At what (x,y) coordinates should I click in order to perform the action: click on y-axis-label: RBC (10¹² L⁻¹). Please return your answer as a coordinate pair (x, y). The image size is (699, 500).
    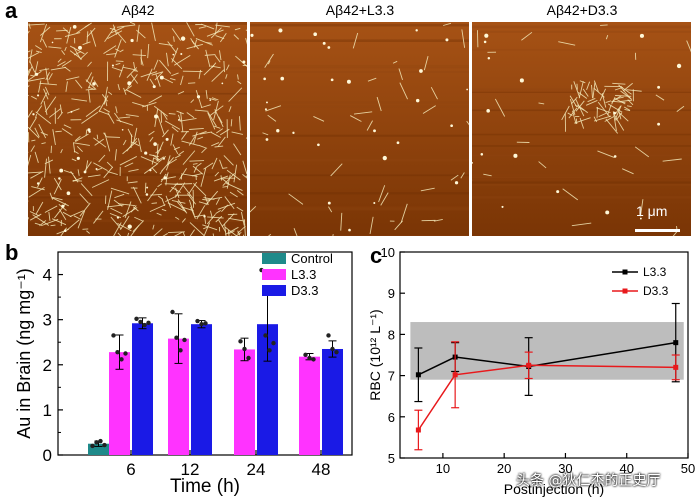
    Looking at the image, I should click on (375, 354).